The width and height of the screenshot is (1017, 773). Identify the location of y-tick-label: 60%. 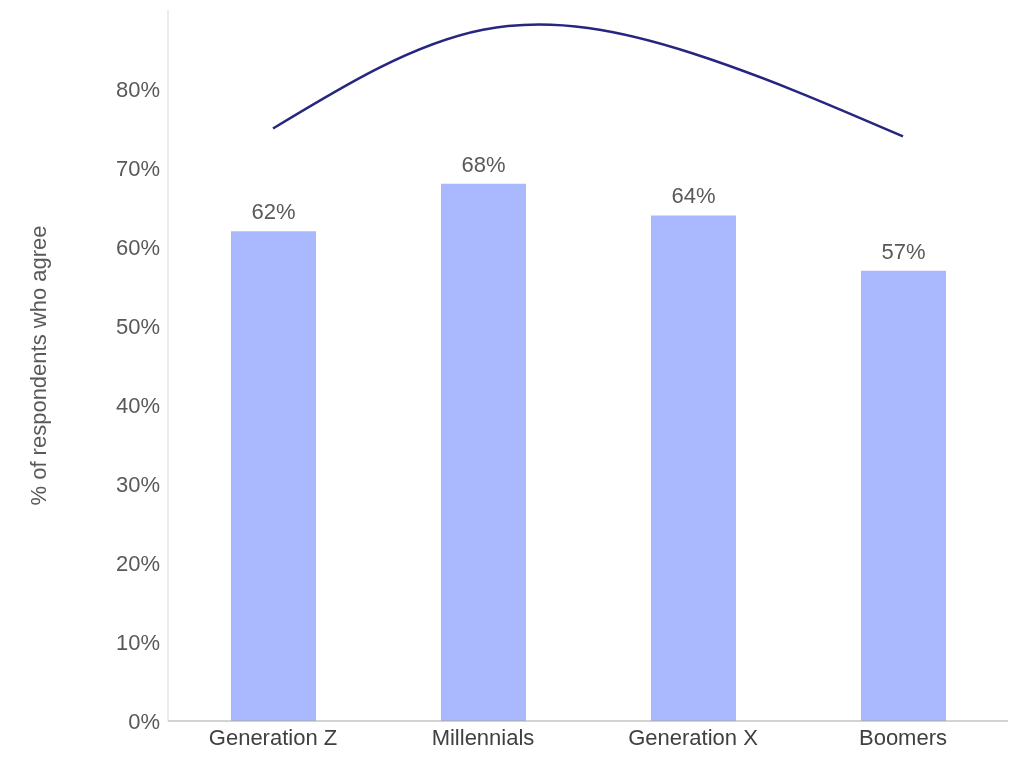
(137, 247).